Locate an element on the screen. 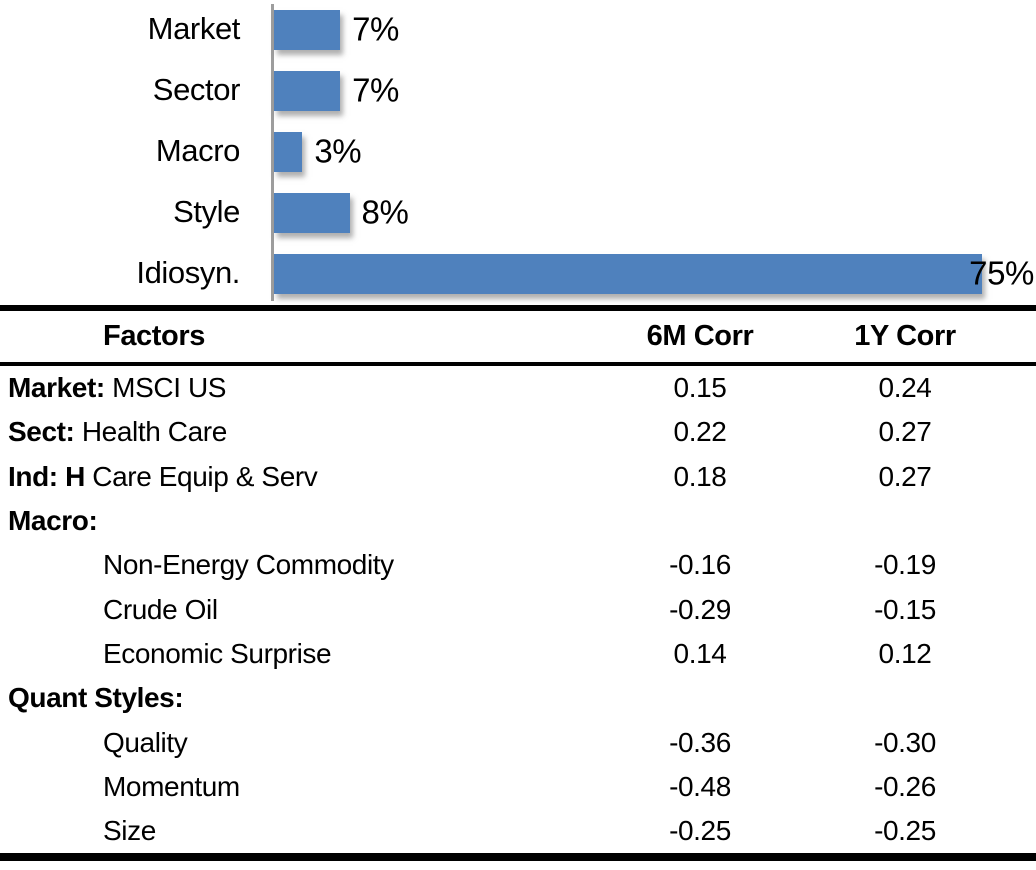  table-row: Quality -0.36 -0.30 is located at coordinates (518, 742).